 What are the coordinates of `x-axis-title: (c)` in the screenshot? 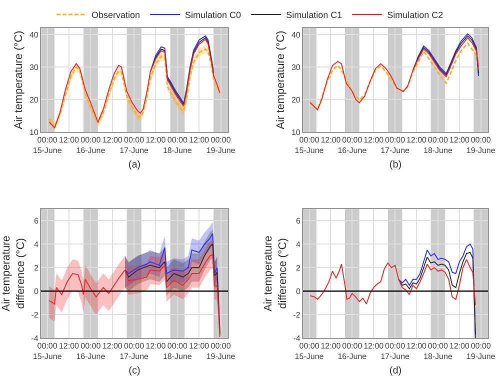 It's located at (134, 371).